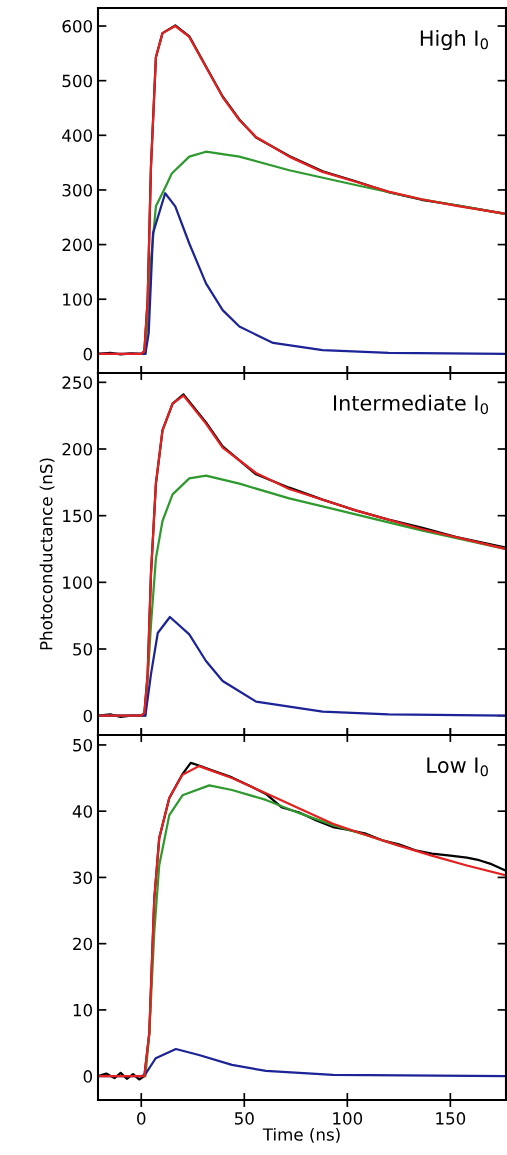 The height and width of the screenshot is (1155, 507). What do you see at coordinates (454, 40) in the screenshot?
I see `annotation: High I$_{0}$` at bounding box center [454, 40].